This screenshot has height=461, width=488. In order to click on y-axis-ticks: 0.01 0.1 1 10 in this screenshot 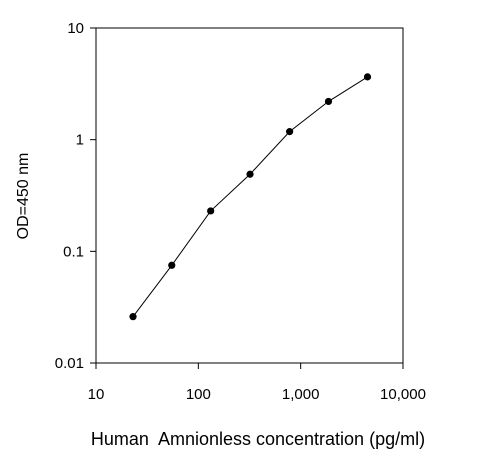, I will do `click(75, 196)`.